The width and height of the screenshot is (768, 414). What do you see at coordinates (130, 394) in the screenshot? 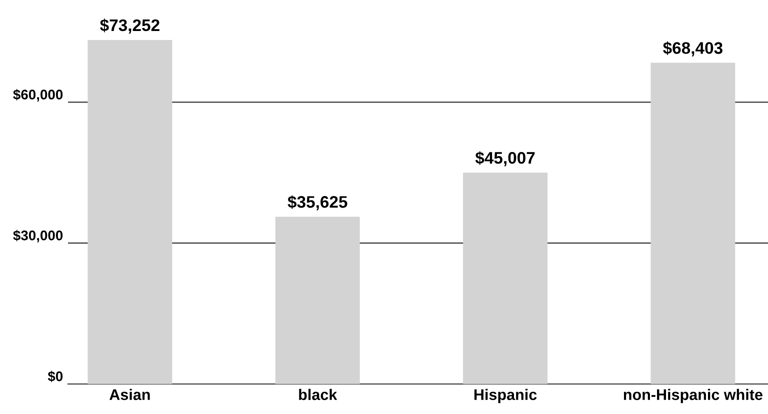
I see `x-tick-label: Asian` at bounding box center [130, 394].